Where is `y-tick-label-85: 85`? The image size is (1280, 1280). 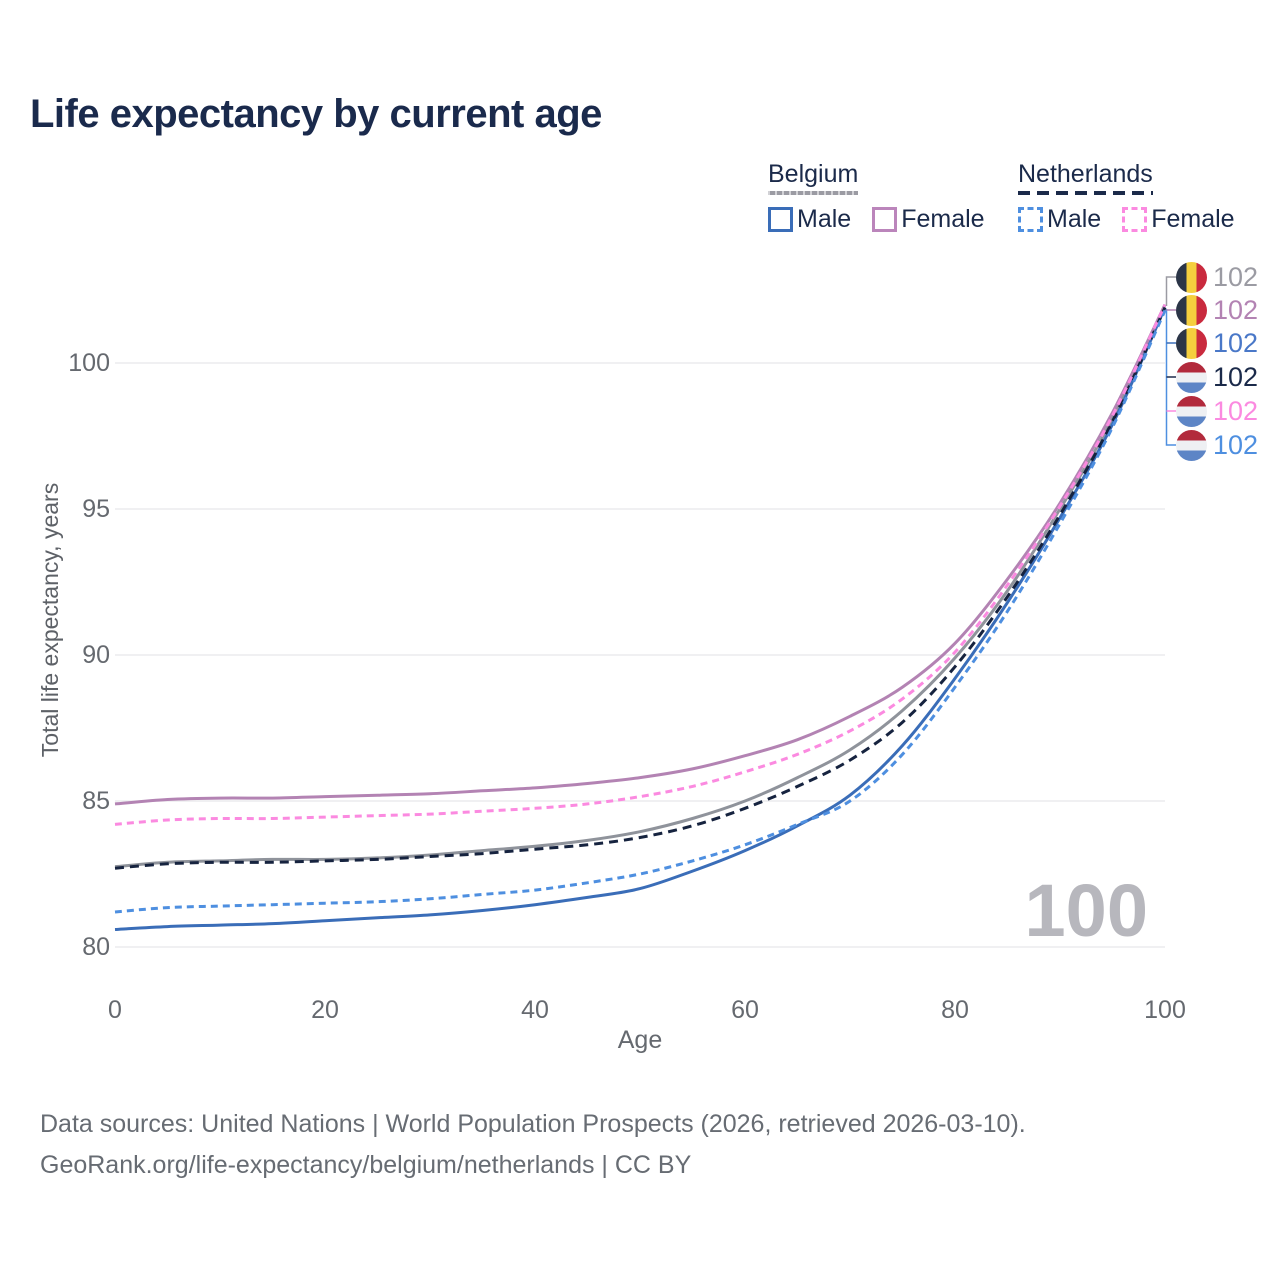 y-tick-label-85: 85 is located at coordinates (96, 801).